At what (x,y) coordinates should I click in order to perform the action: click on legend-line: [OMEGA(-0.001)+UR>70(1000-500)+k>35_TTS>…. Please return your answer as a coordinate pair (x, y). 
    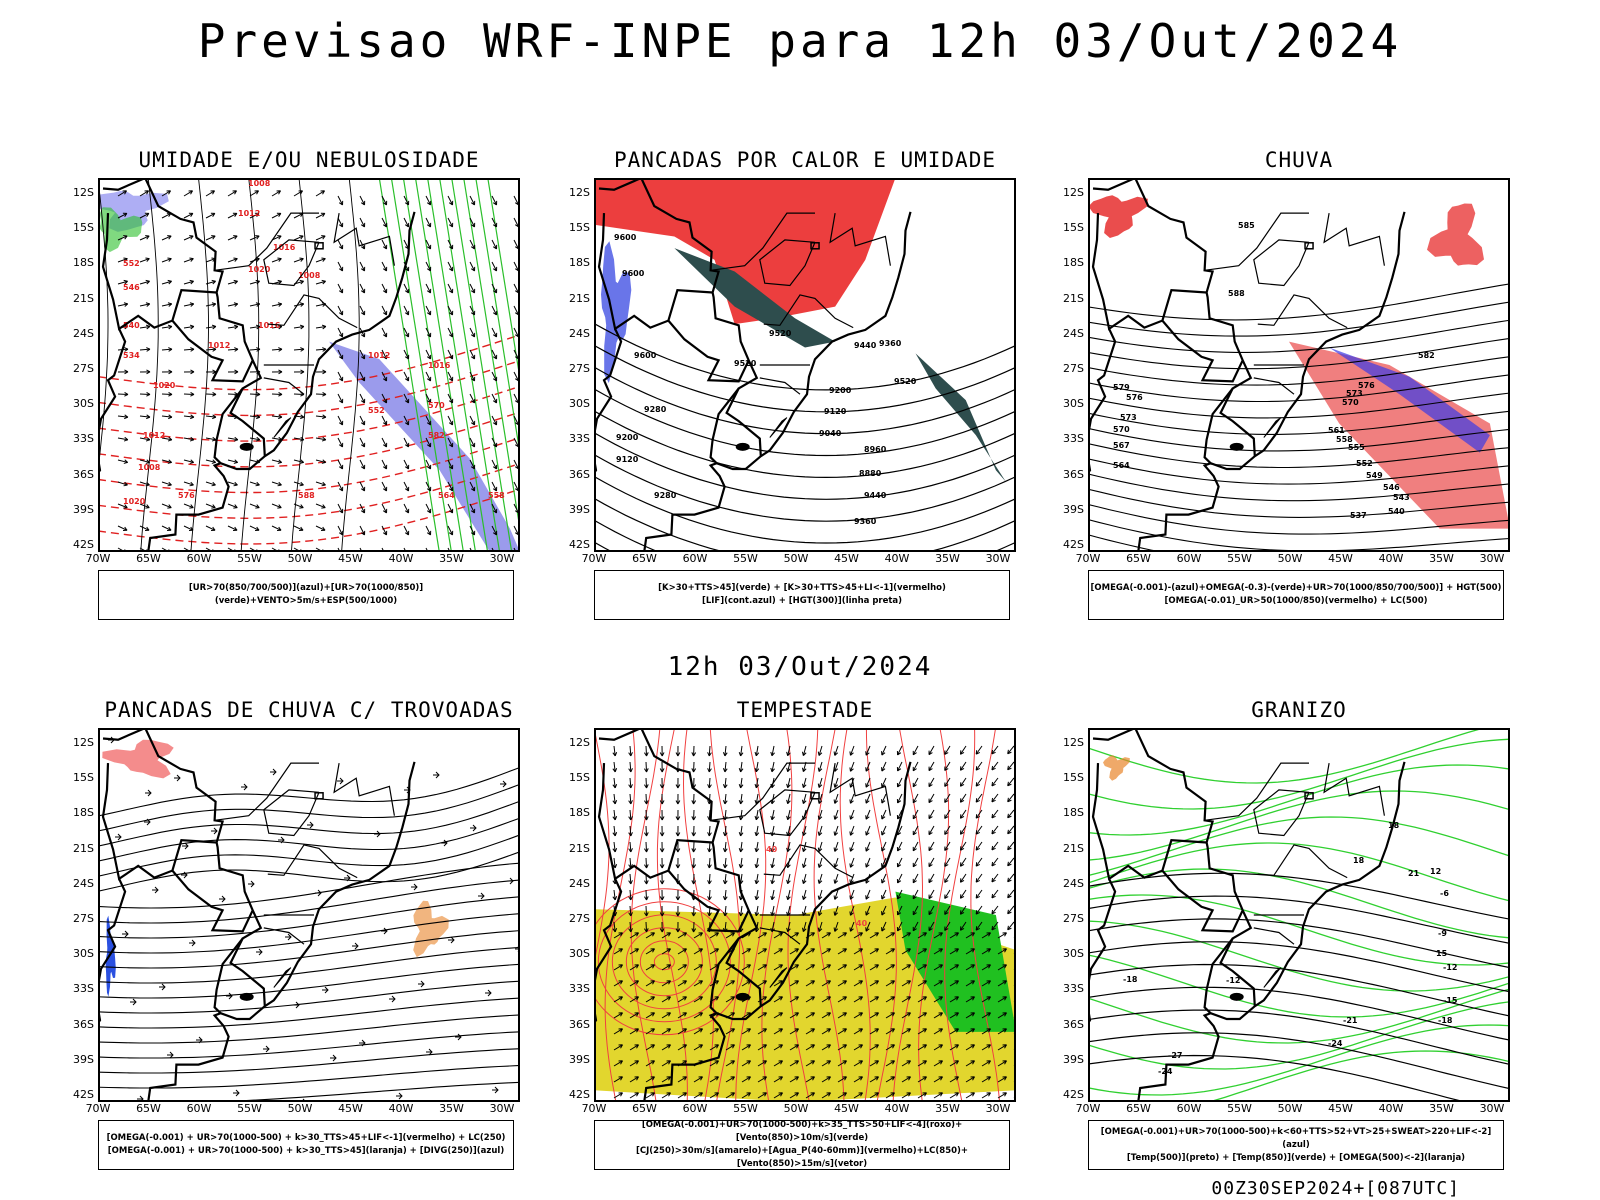
    Looking at the image, I should click on (802, 1131).